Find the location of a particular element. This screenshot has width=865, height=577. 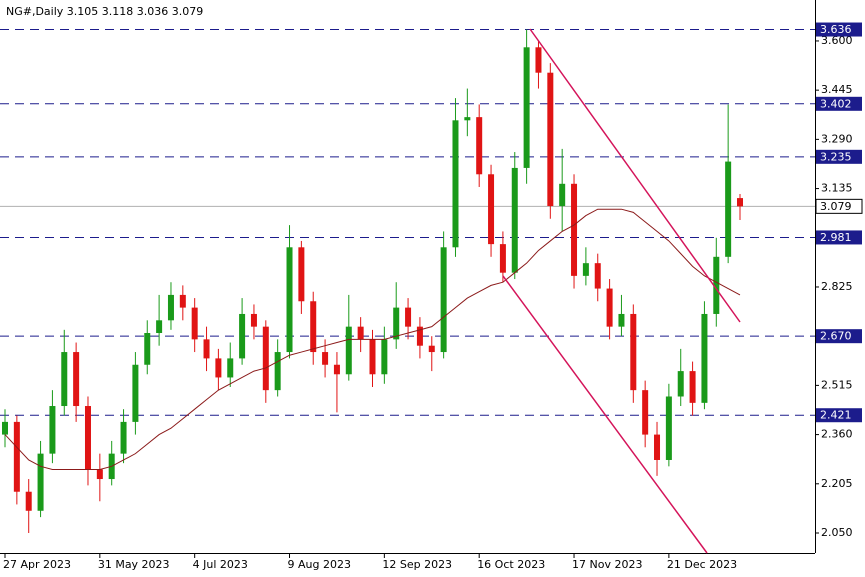

x-tick-label: 21 Dec 2023 is located at coordinates (702, 564).